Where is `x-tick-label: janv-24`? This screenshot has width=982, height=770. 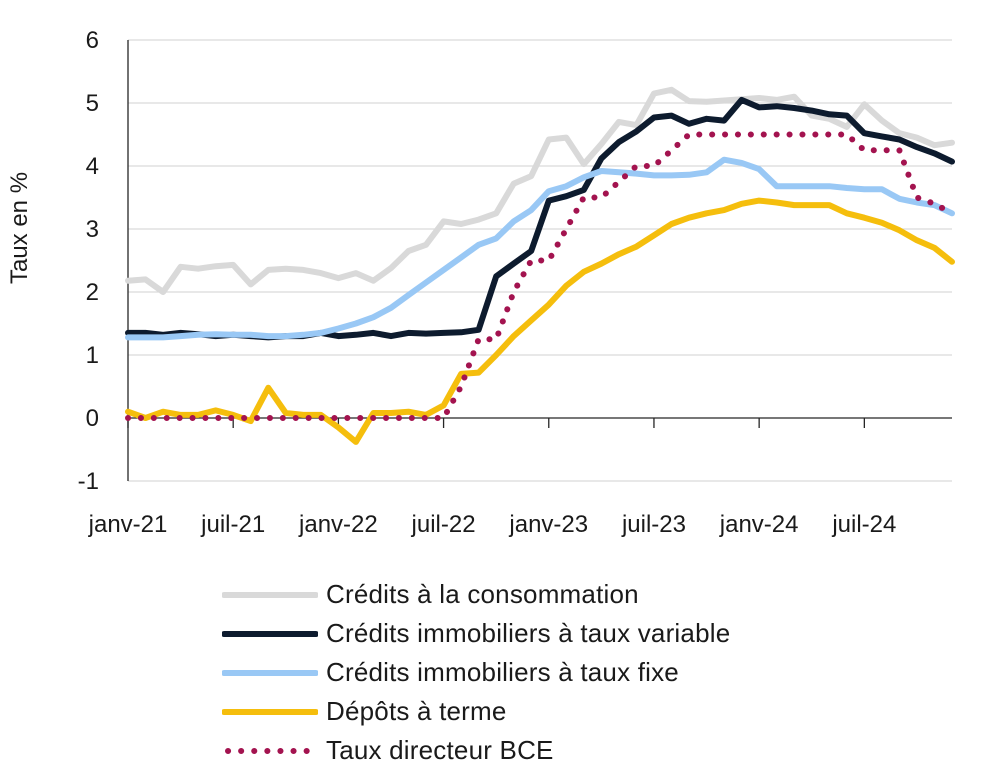 x-tick-label: janv-24 is located at coordinates (759, 524).